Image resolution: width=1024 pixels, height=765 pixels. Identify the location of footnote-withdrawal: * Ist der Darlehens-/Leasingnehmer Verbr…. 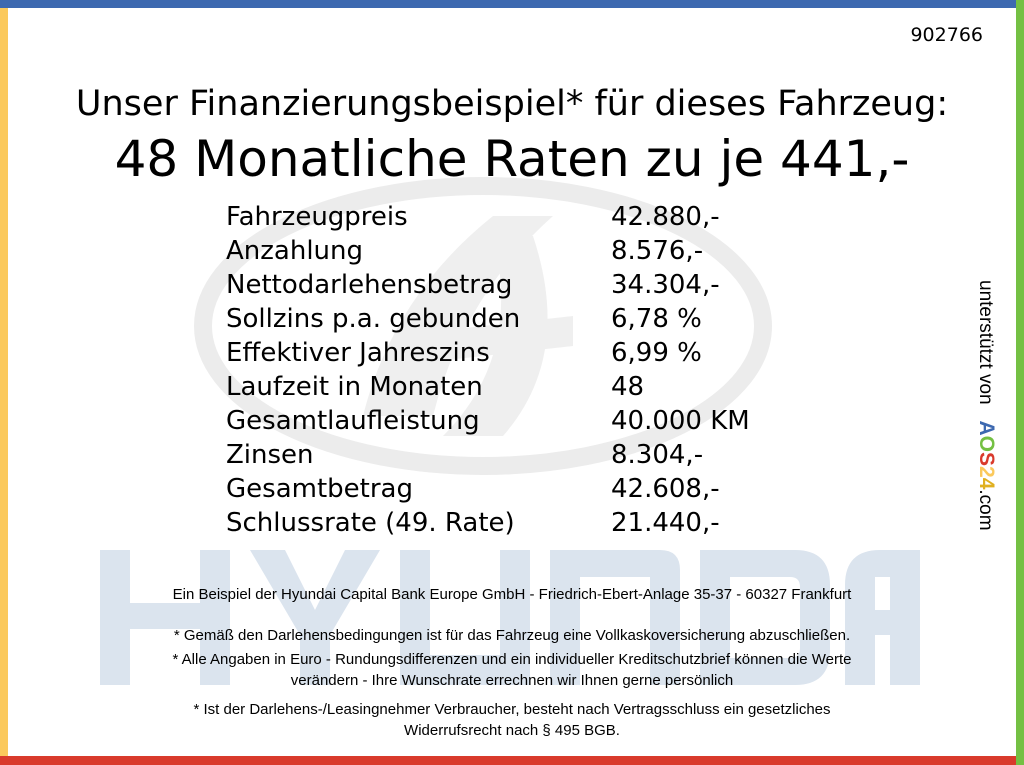
(512, 720).